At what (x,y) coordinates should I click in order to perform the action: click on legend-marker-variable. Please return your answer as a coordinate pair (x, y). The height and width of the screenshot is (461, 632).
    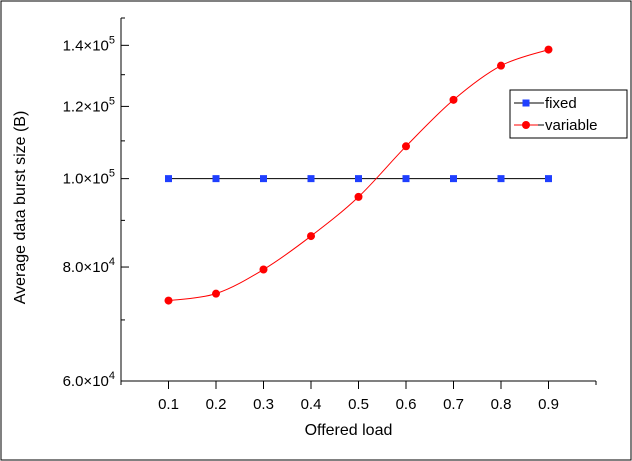
    Looking at the image, I should click on (526, 125).